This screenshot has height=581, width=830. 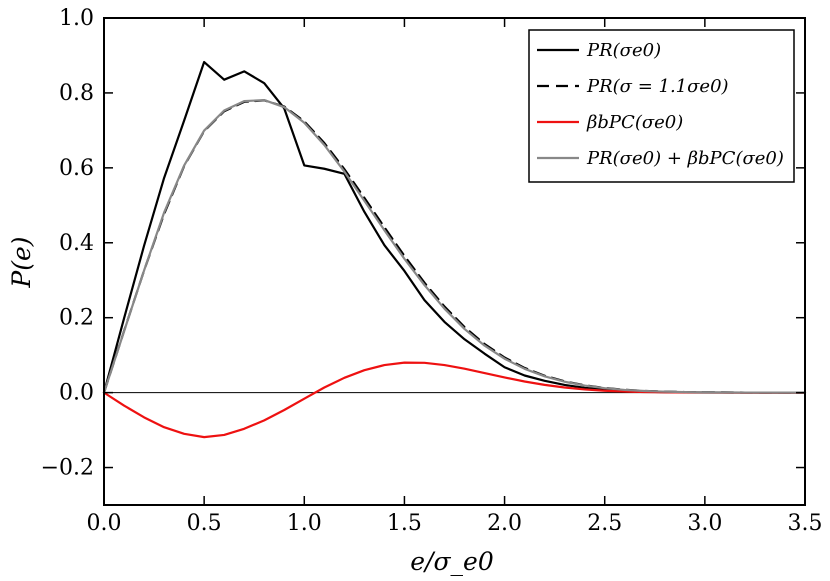 I want to click on x-tick-label: 1.5, so click(x=404, y=523).